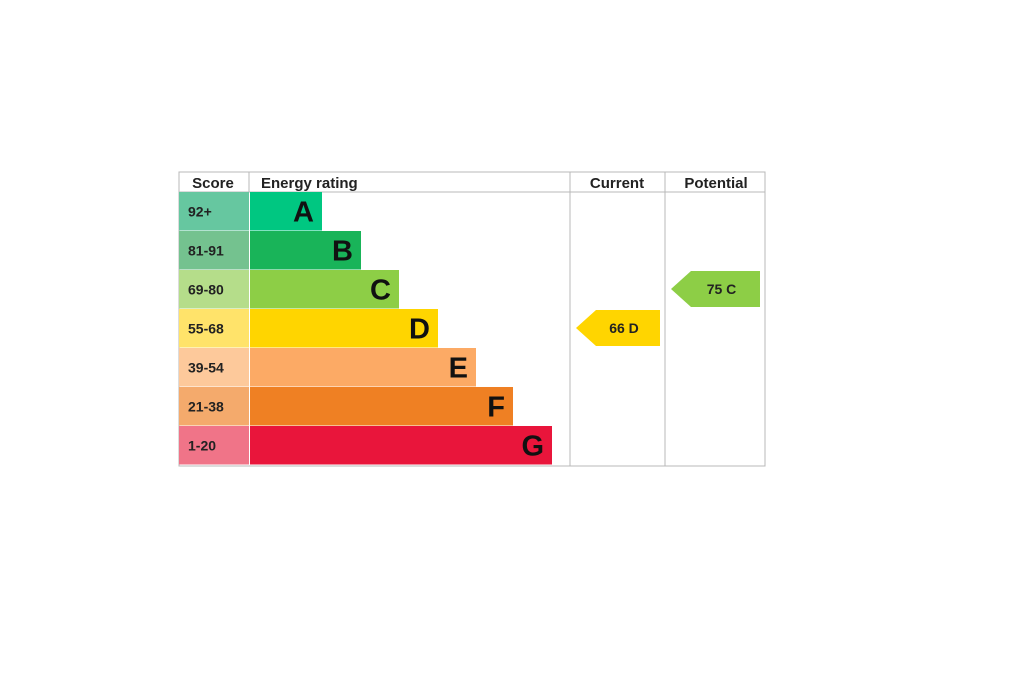 This screenshot has width=1024, height=683. I want to click on score-label: 69-80, so click(206, 289).